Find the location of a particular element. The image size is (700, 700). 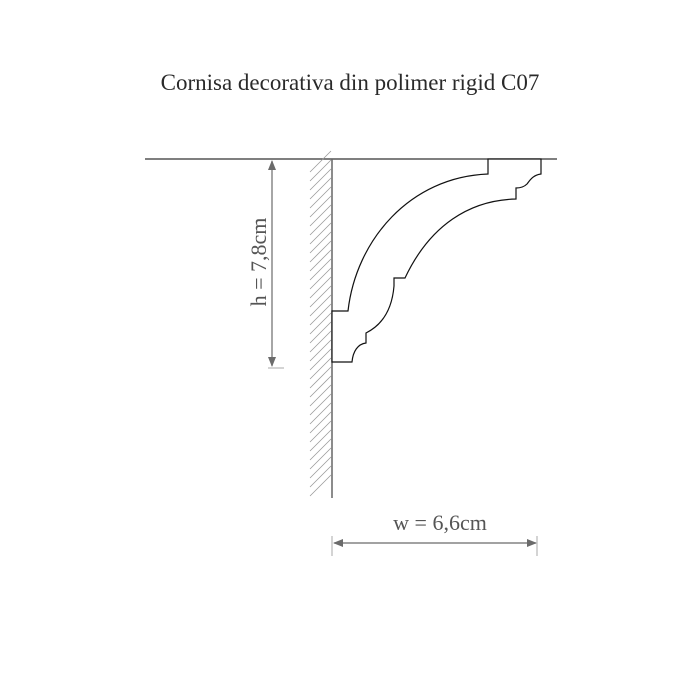

diagram-title: Cornisa decorativa din polimer rigid C07 is located at coordinates (350, 82).